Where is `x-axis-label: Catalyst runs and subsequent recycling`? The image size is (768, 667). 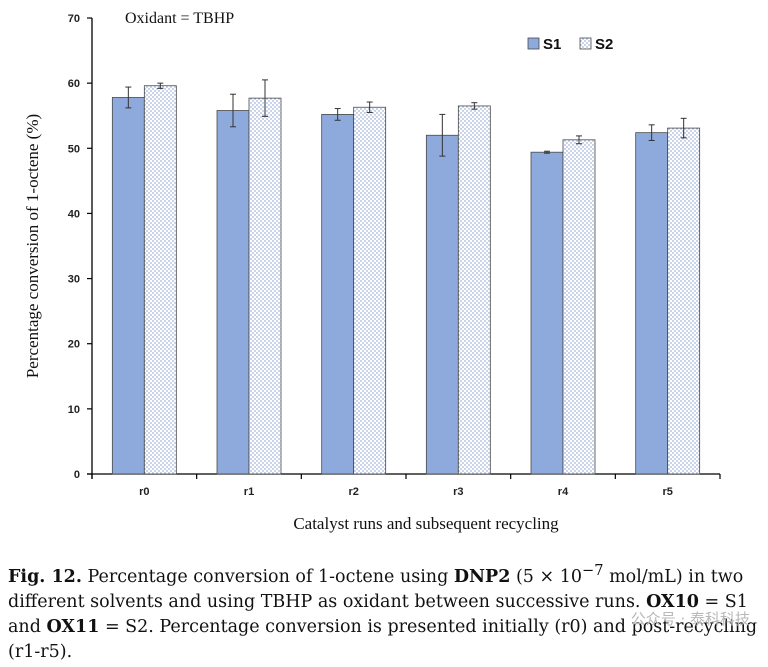 x-axis-label: Catalyst runs and subsequent recycling is located at coordinates (426, 523).